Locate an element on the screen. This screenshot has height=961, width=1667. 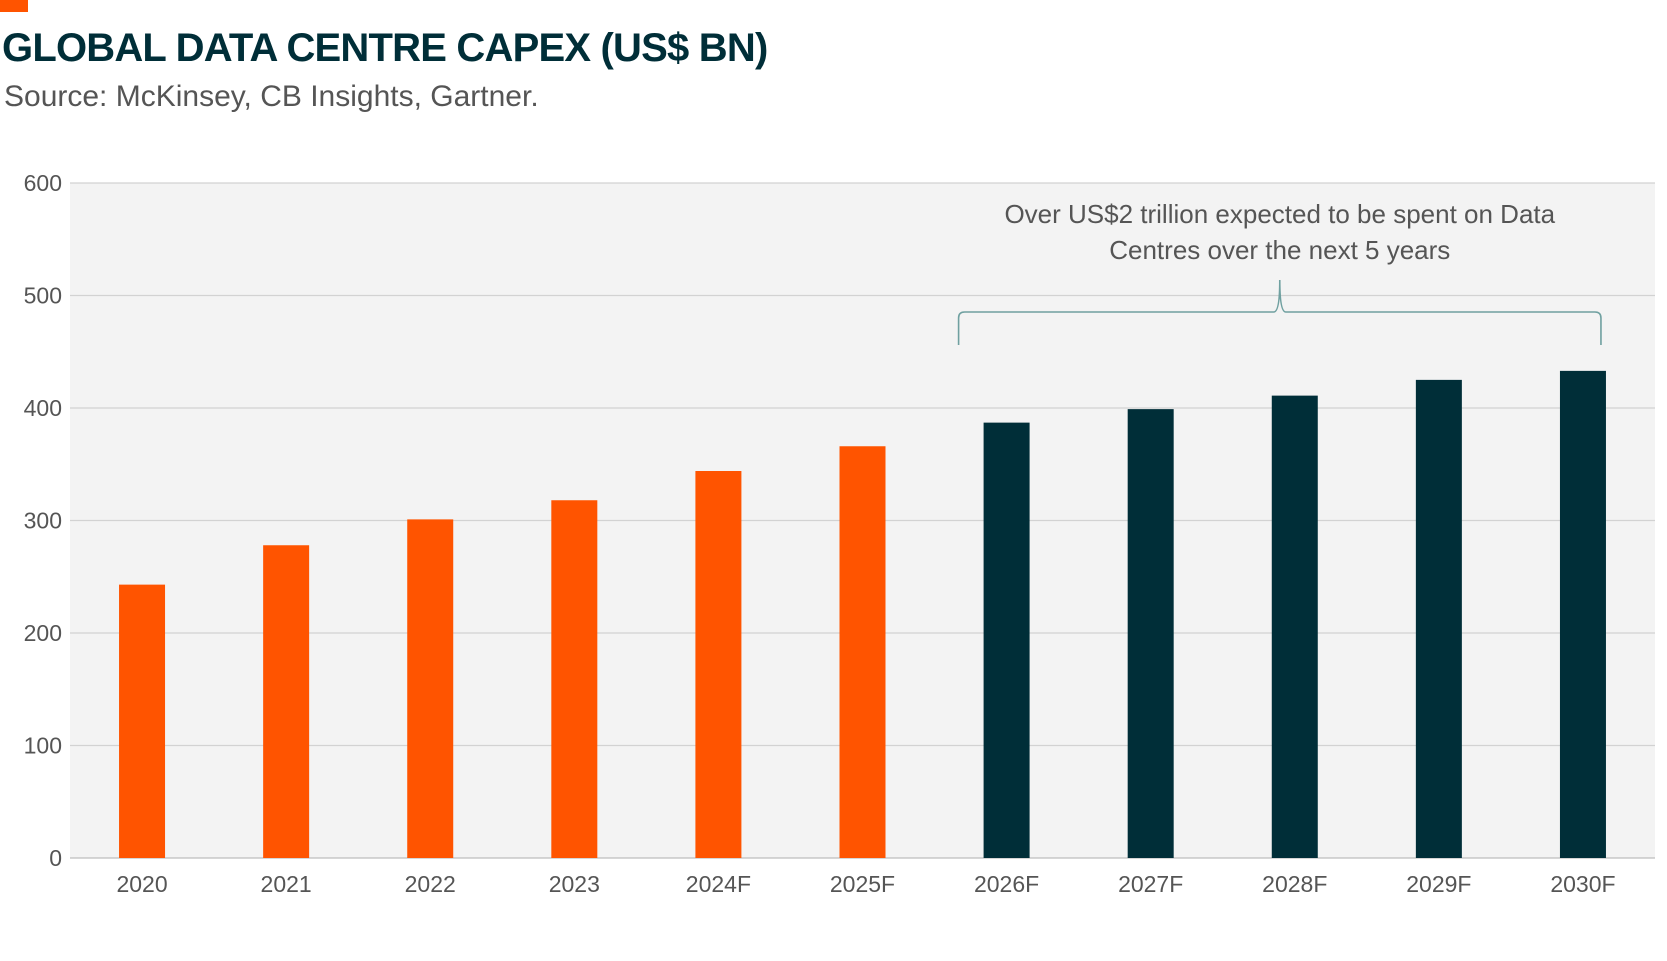
y-tick-label: 600 is located at coordinates (43, 183).